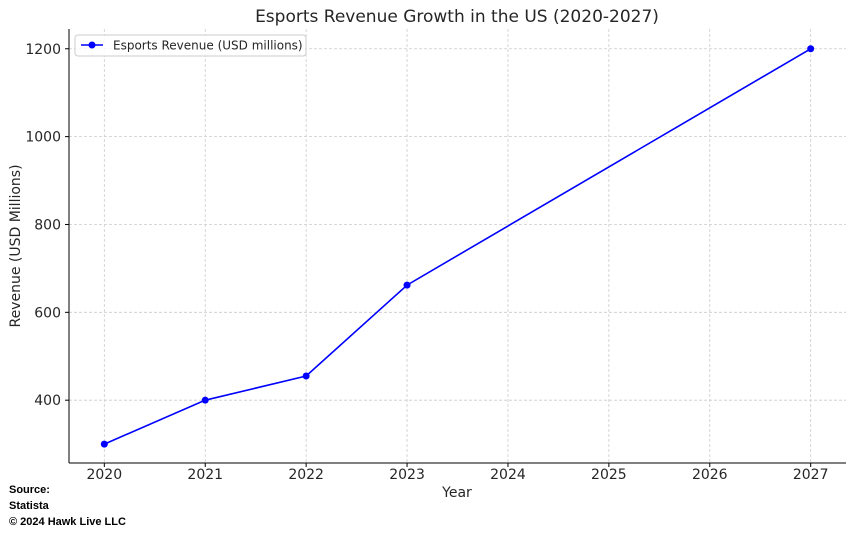  I want to click on source-name: Statista, so click(29, 506).